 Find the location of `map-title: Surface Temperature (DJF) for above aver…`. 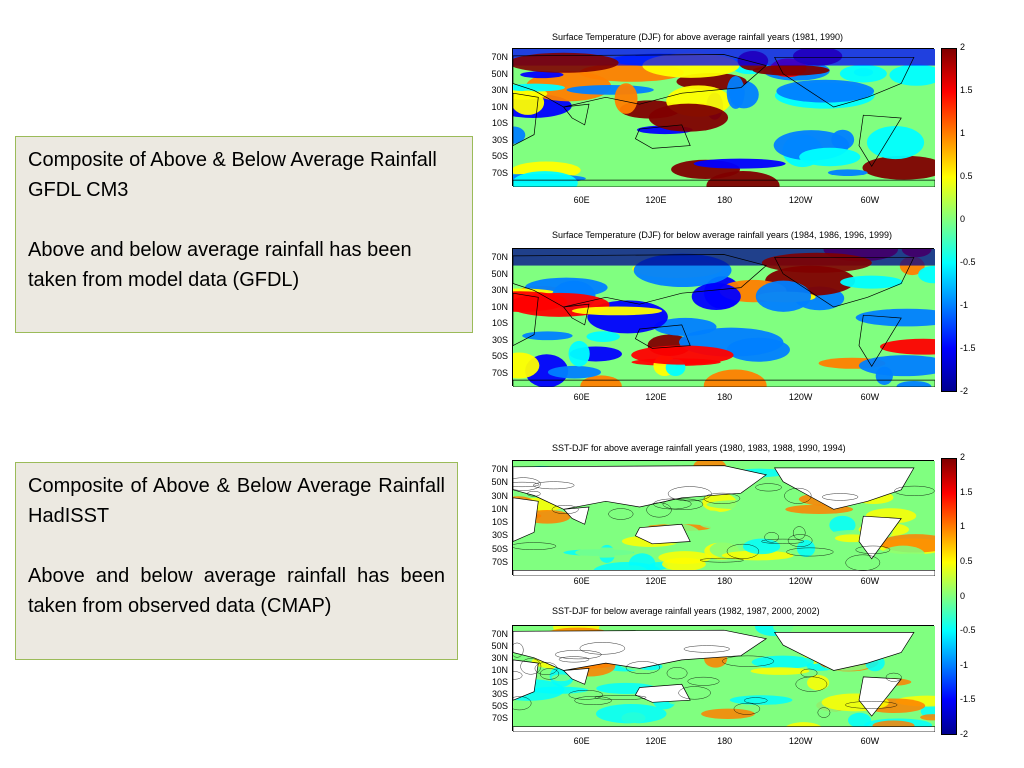

map-title: Surface Temperature (DJF) for above aver… is located at coordinates (697, 37).